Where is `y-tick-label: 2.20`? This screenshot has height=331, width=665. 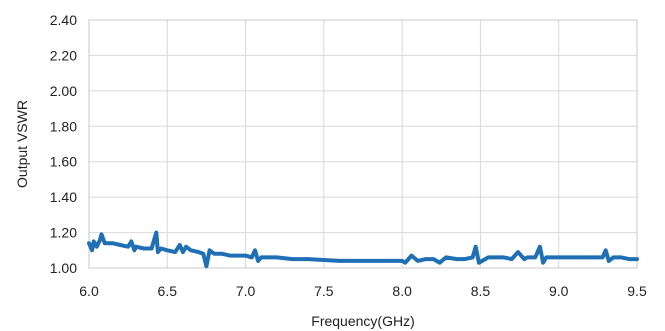 y-tick-label: 2.20 is located at coordinates (63, 55).